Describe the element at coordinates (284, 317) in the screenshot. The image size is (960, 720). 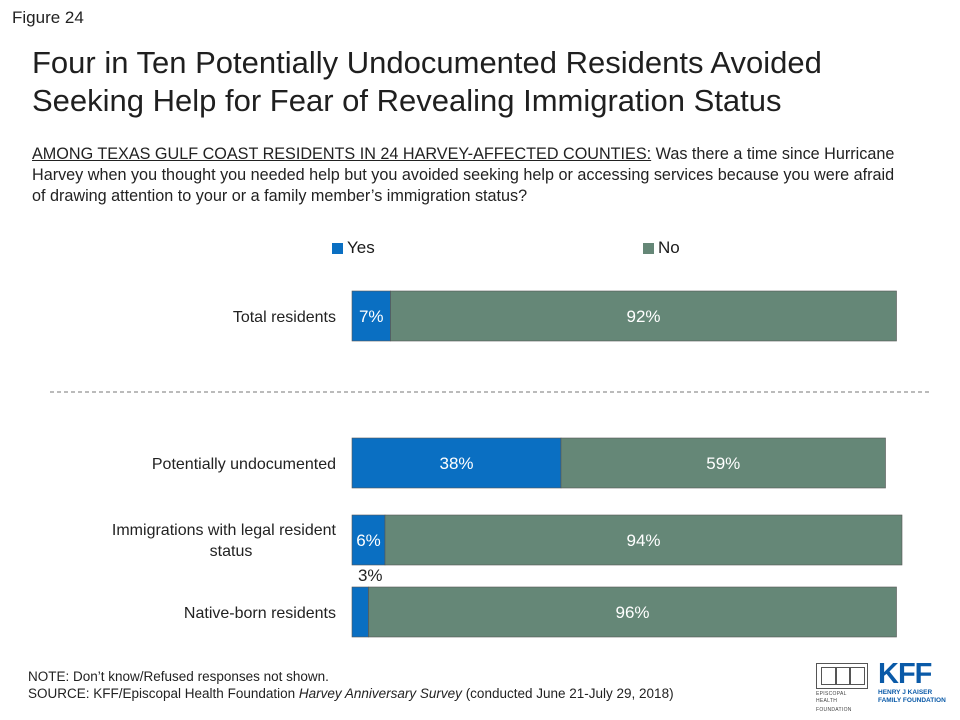
I see `category-label-total-residents: Total residents` at that location.